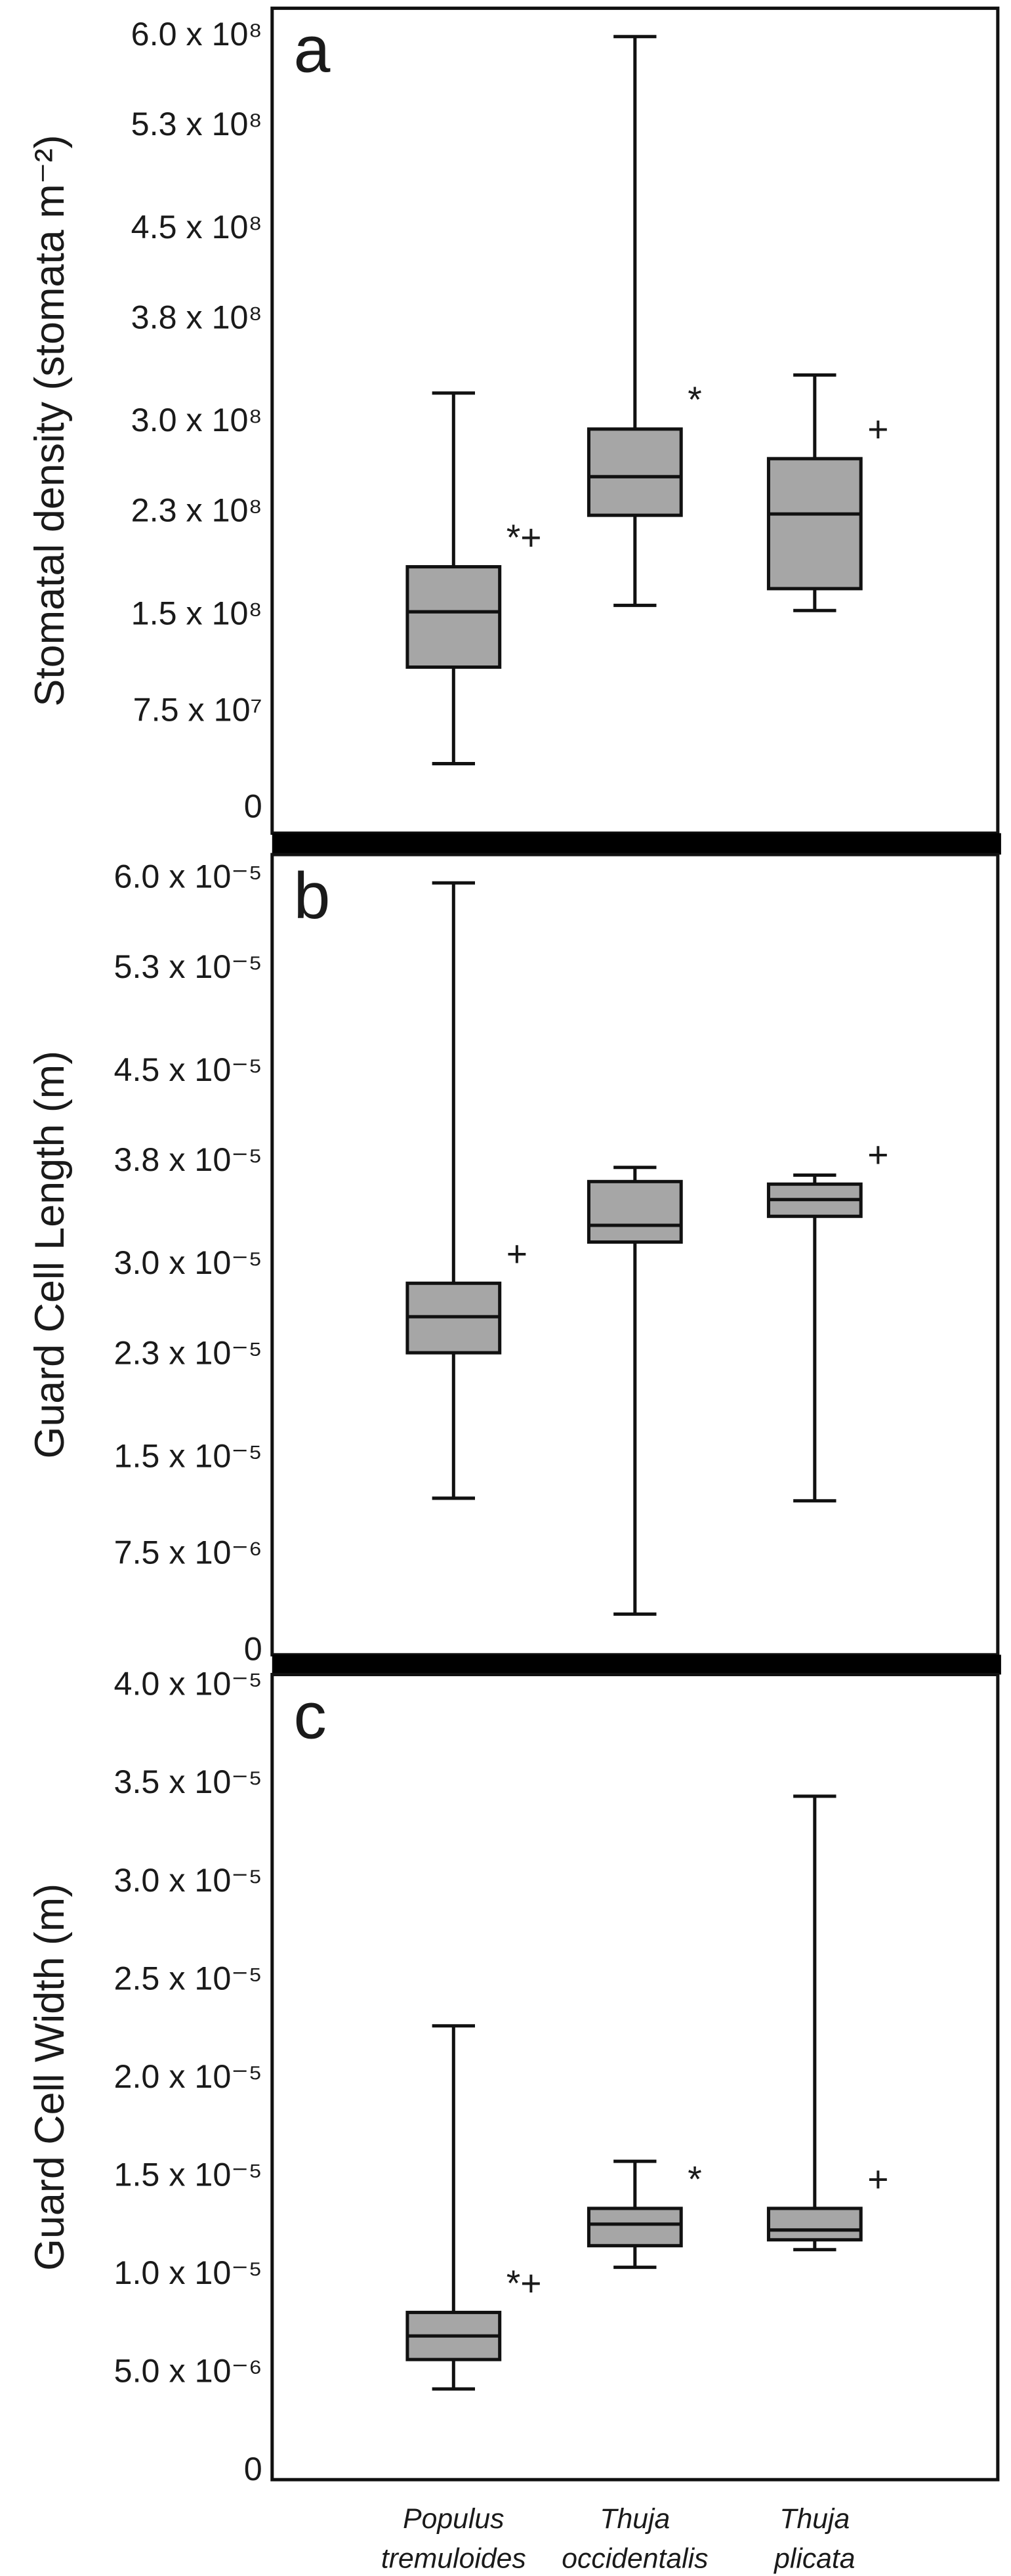 This screenshot has height=2576, width=1011. I want to click on panel-label: a, so click(311, 50).